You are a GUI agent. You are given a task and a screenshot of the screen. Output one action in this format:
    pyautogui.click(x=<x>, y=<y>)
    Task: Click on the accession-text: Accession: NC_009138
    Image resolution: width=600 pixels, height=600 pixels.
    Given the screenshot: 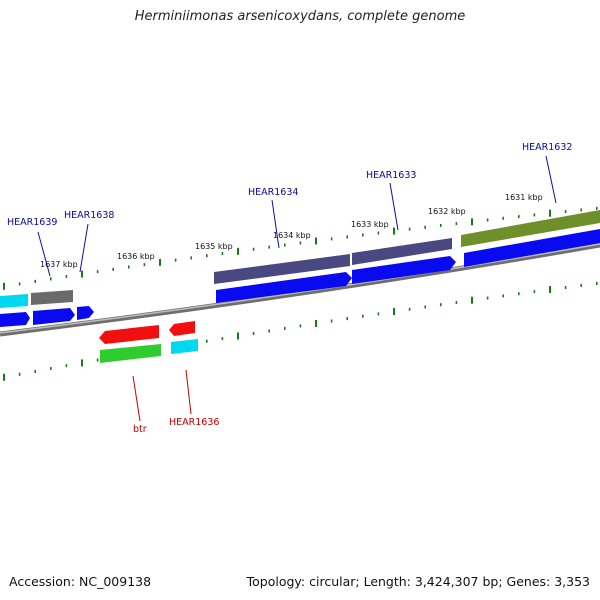 What is the action you would take?
    pyautogui.click(x=80, y=581)
    